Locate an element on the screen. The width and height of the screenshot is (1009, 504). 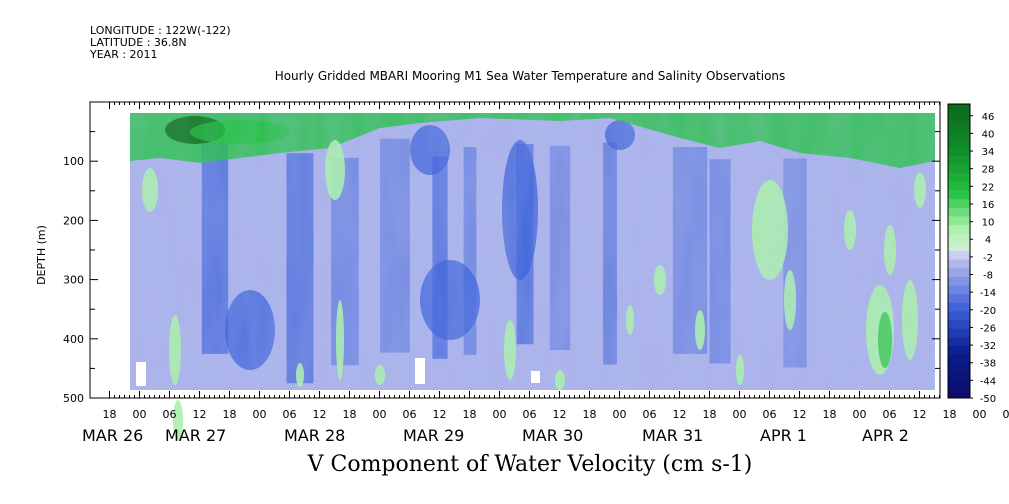
colorbar-label: -50 is located at coordinates (988, 399).